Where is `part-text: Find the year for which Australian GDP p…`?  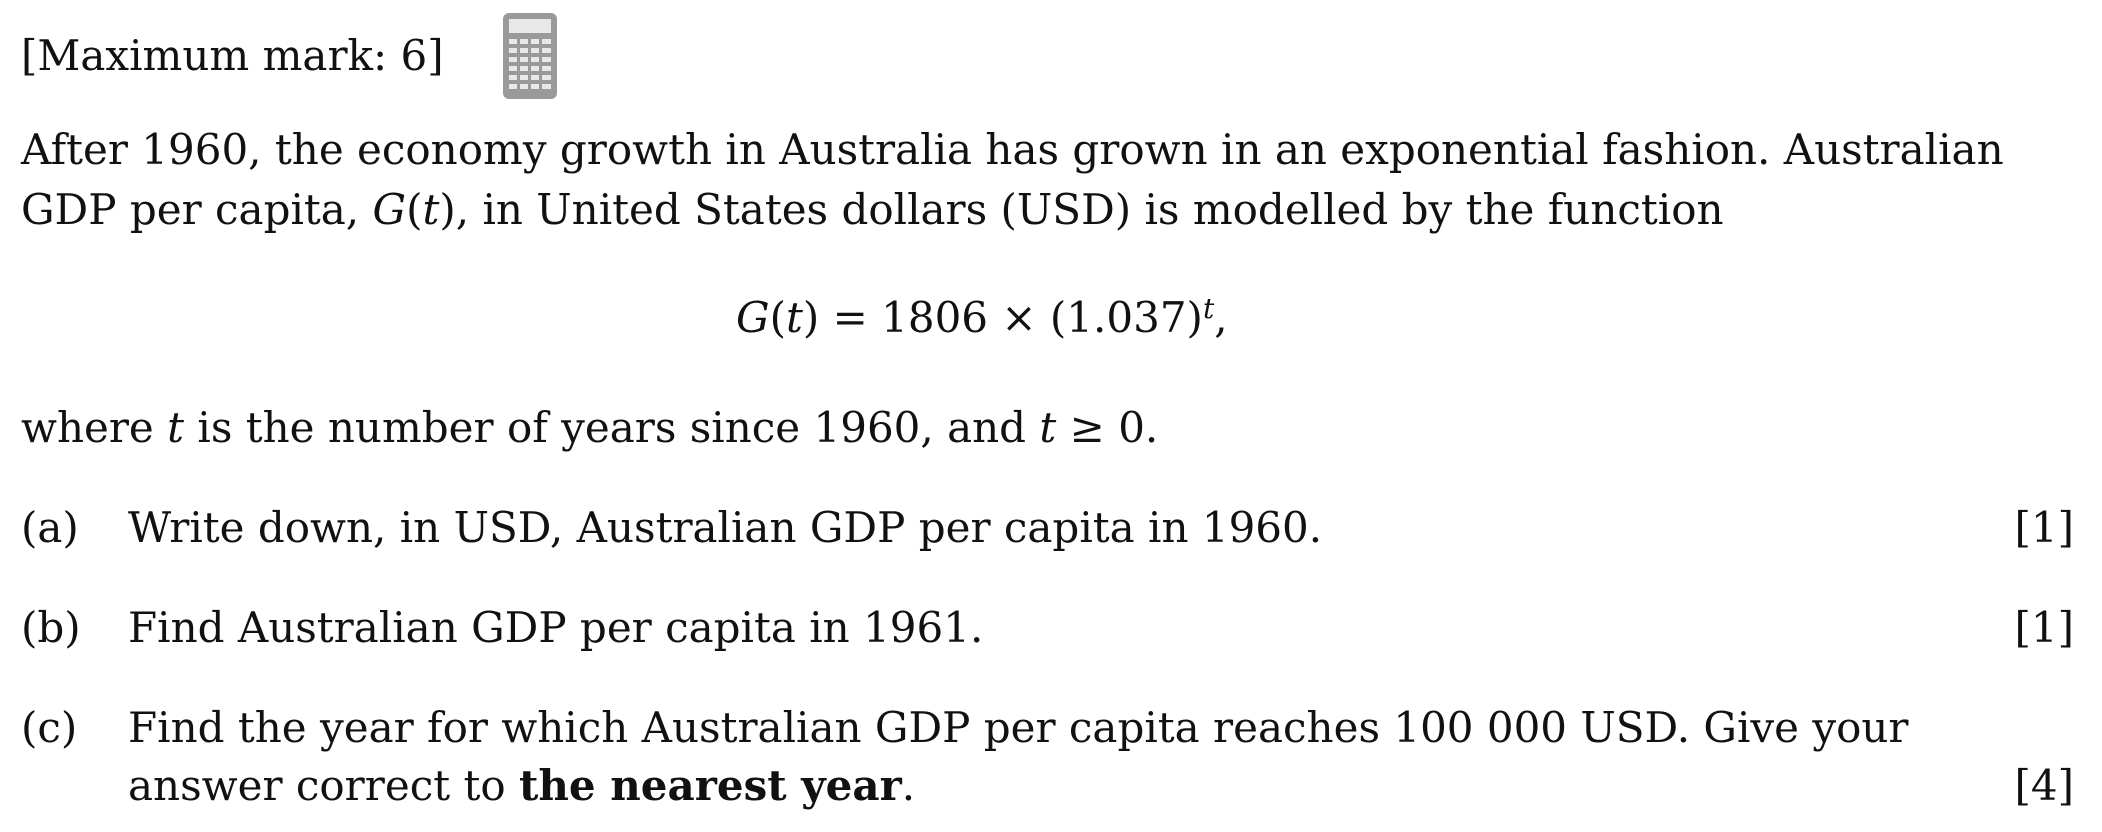 part-text: Find the year for which Australian GDP p… is located at coordinates (1018, 727).